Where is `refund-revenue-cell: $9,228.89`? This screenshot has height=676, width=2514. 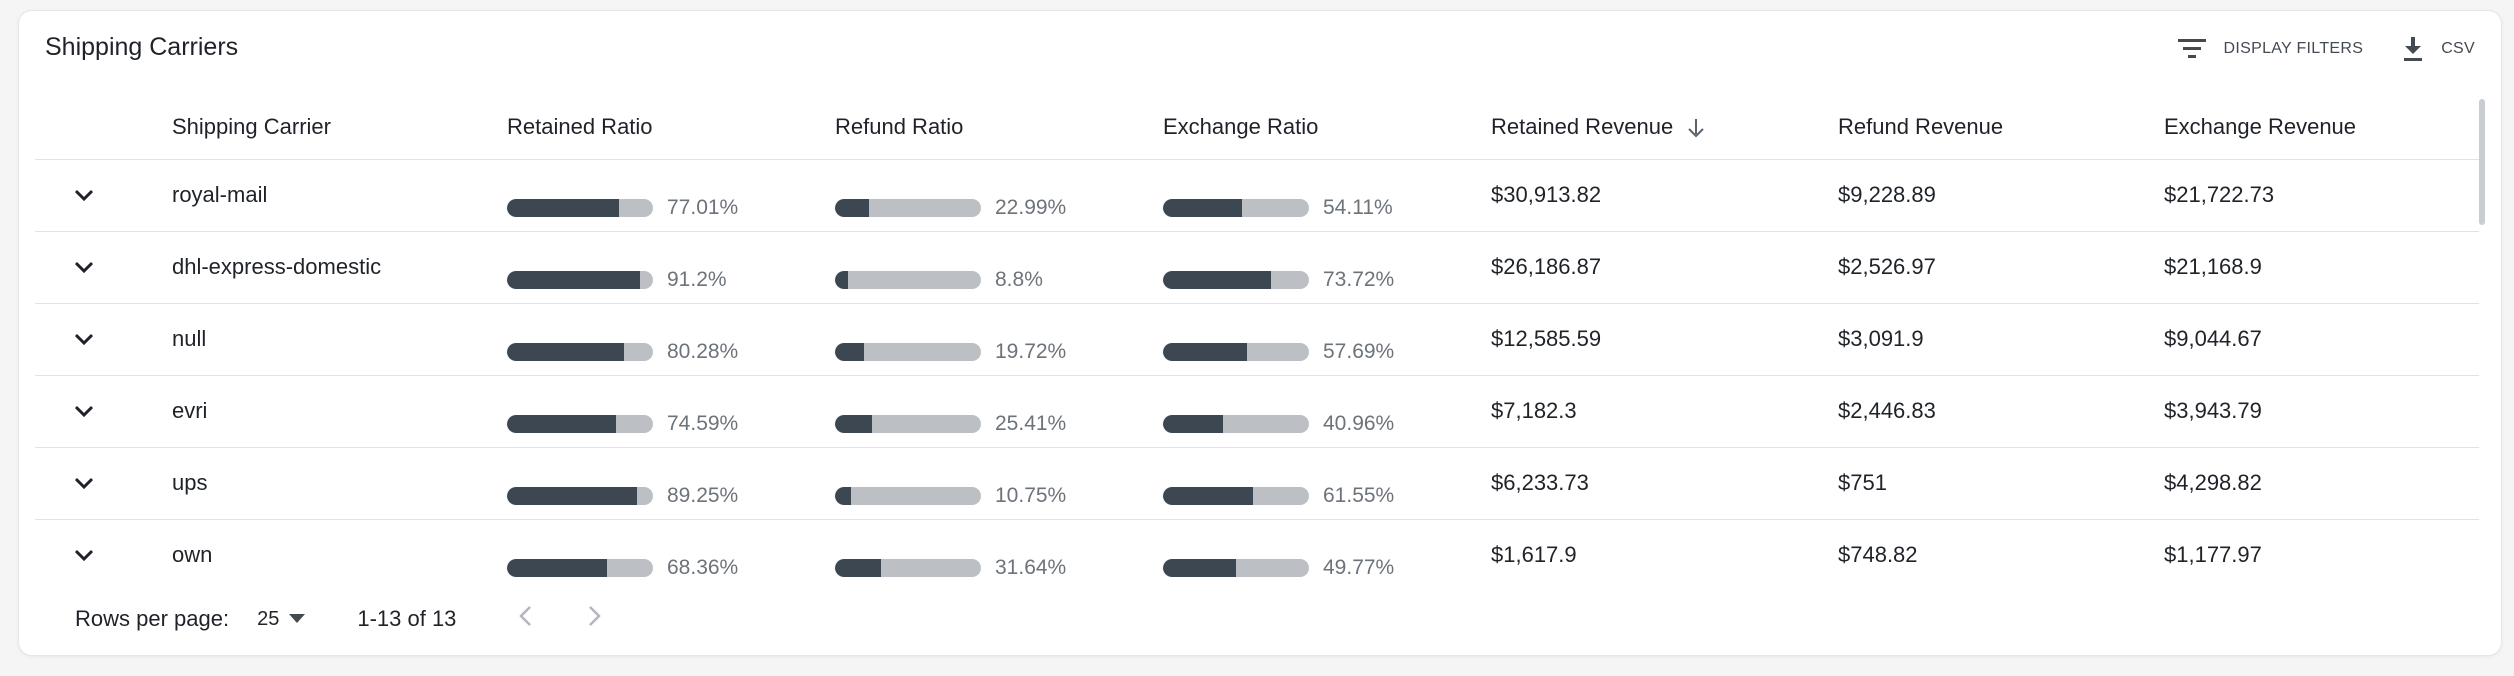
refund-revenue-cell: $9,228.89 is located at coordinates (2001, 195).